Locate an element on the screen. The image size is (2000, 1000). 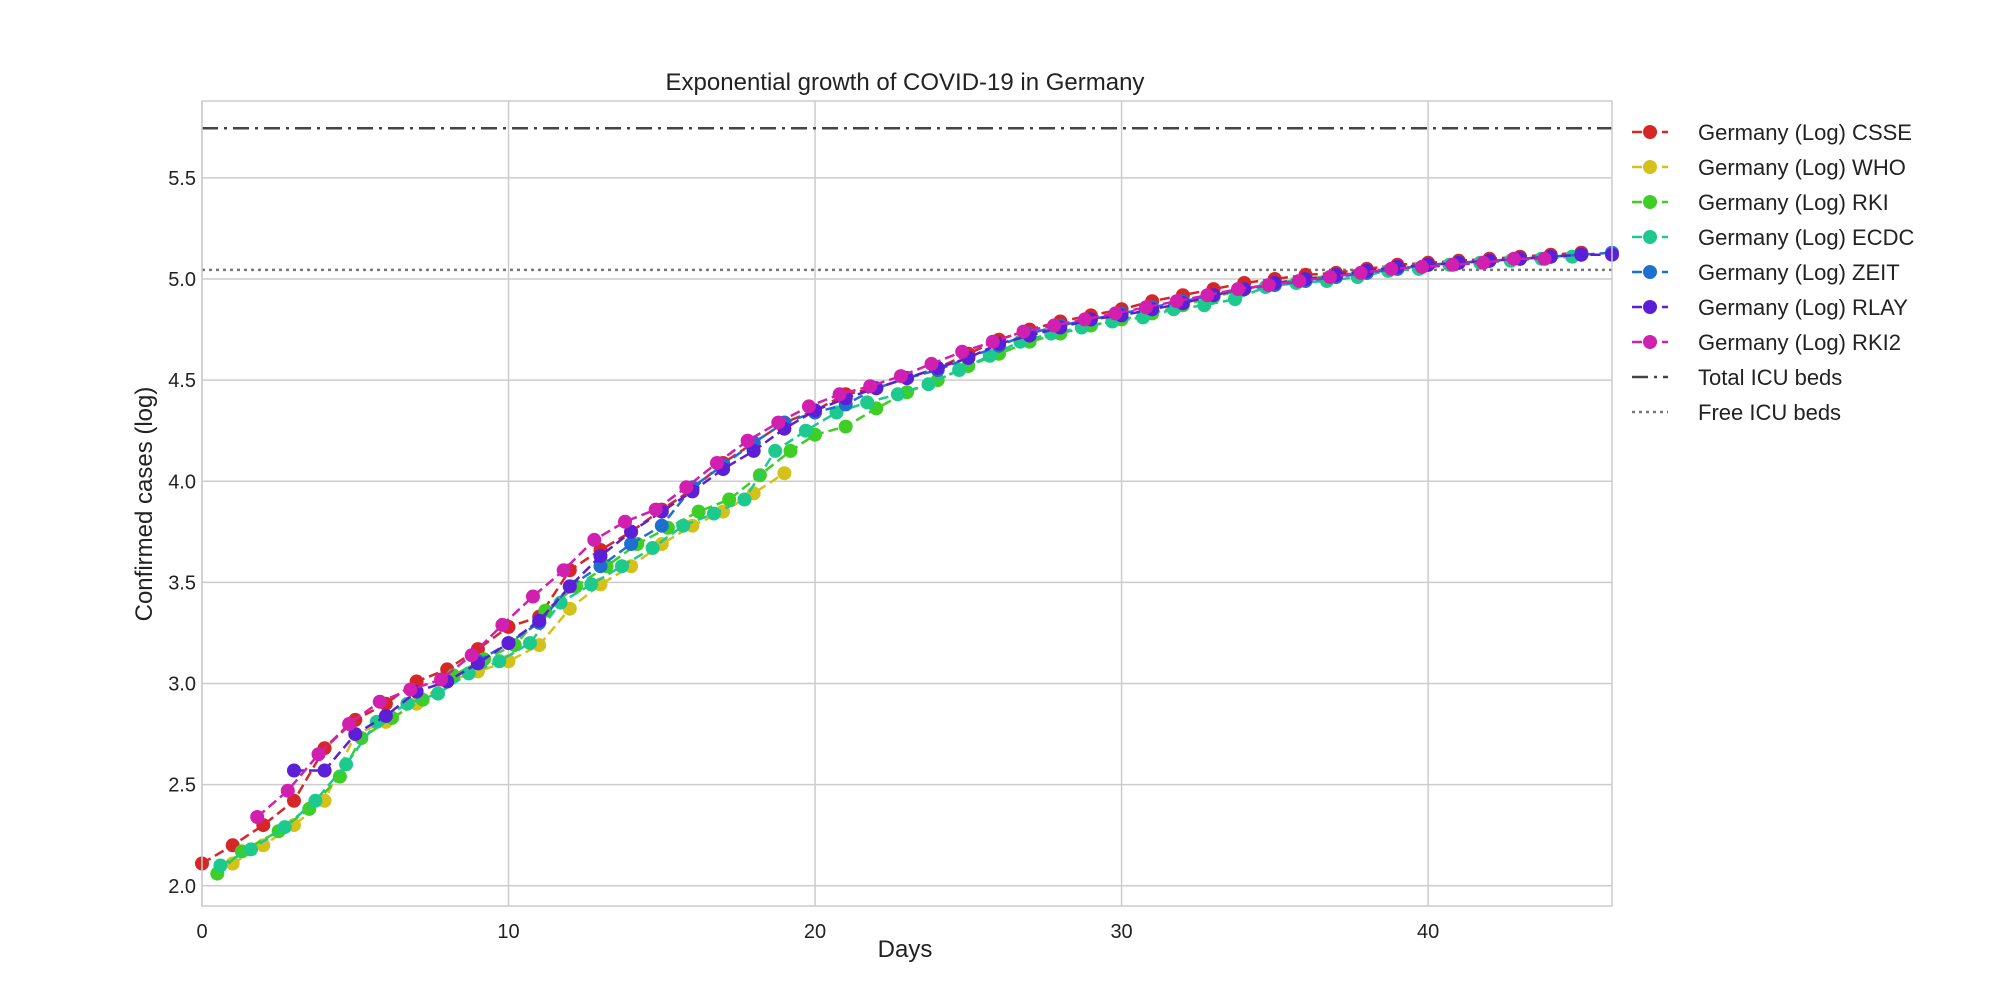
legend-entry: Germany (Log) RLAY is located at coordinates (1770, 307).